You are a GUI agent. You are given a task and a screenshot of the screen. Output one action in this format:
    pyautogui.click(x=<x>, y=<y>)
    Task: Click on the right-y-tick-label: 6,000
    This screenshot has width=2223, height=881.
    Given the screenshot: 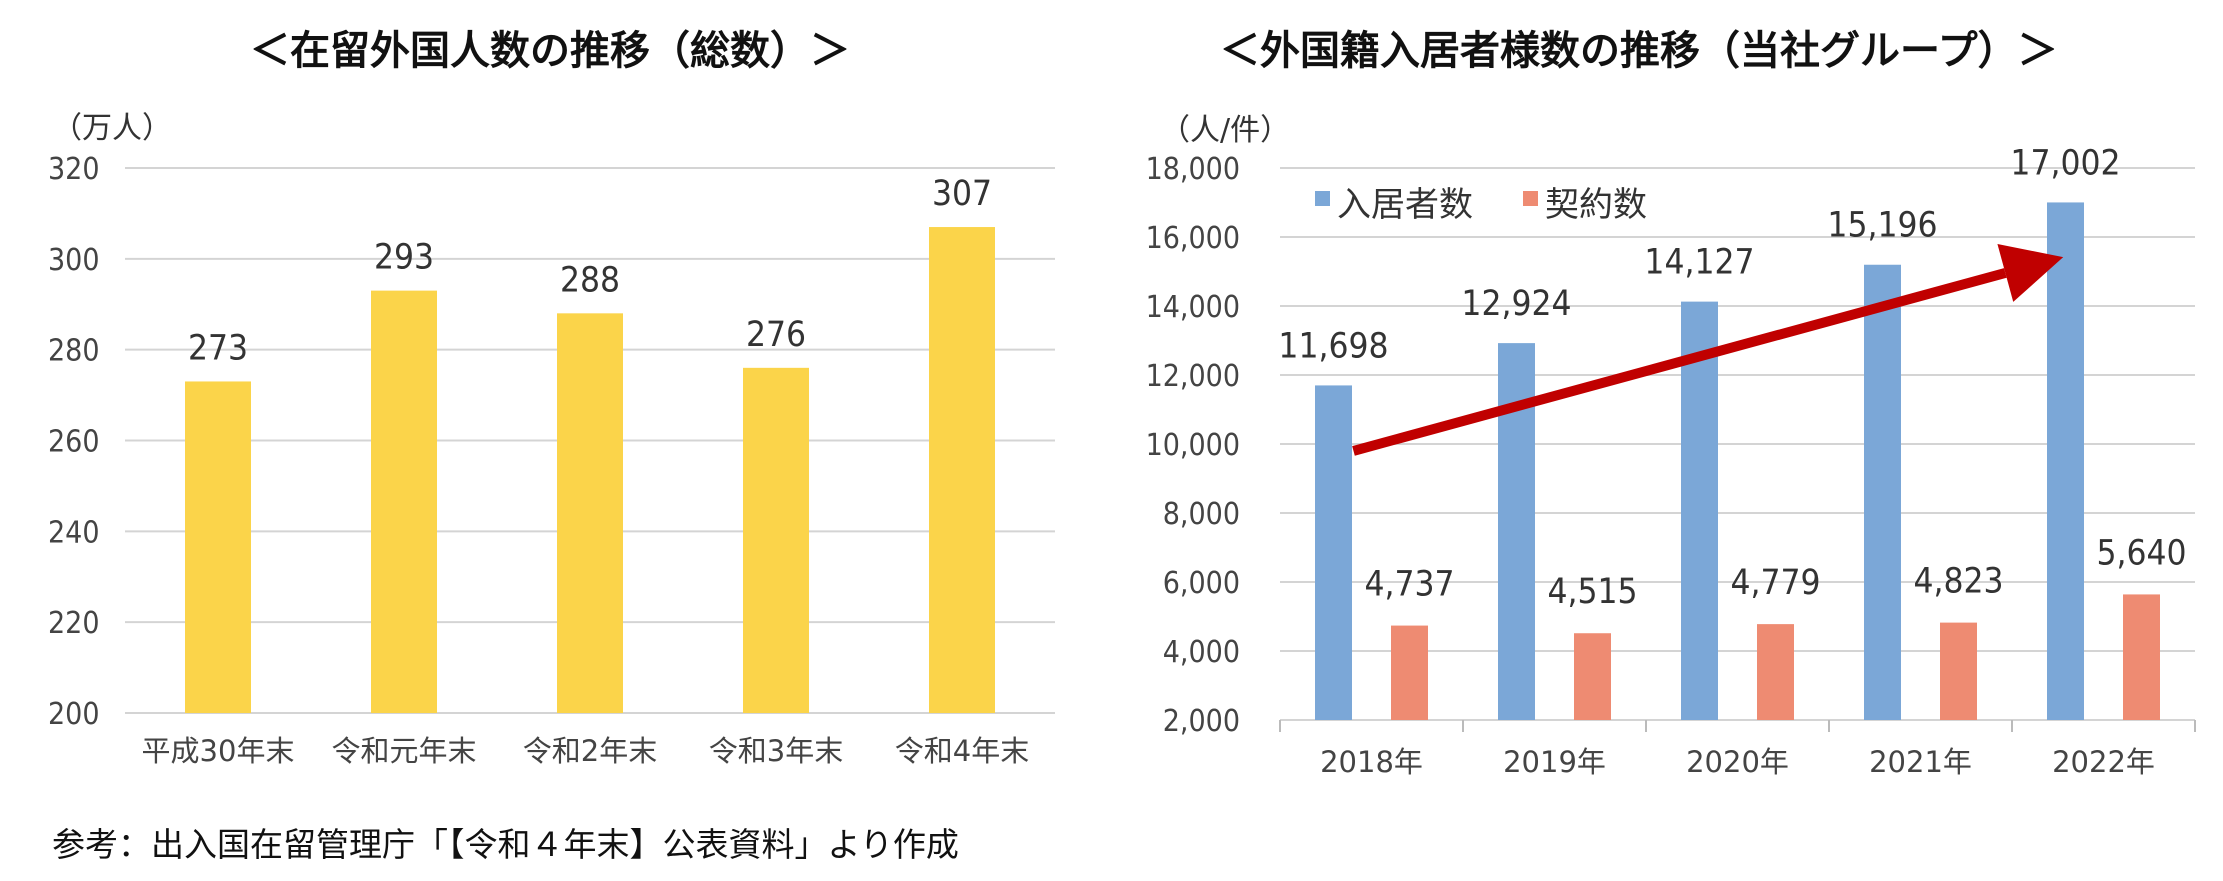 What is the action you would take?
    pyautogui.click(x=1201, y=583)
    